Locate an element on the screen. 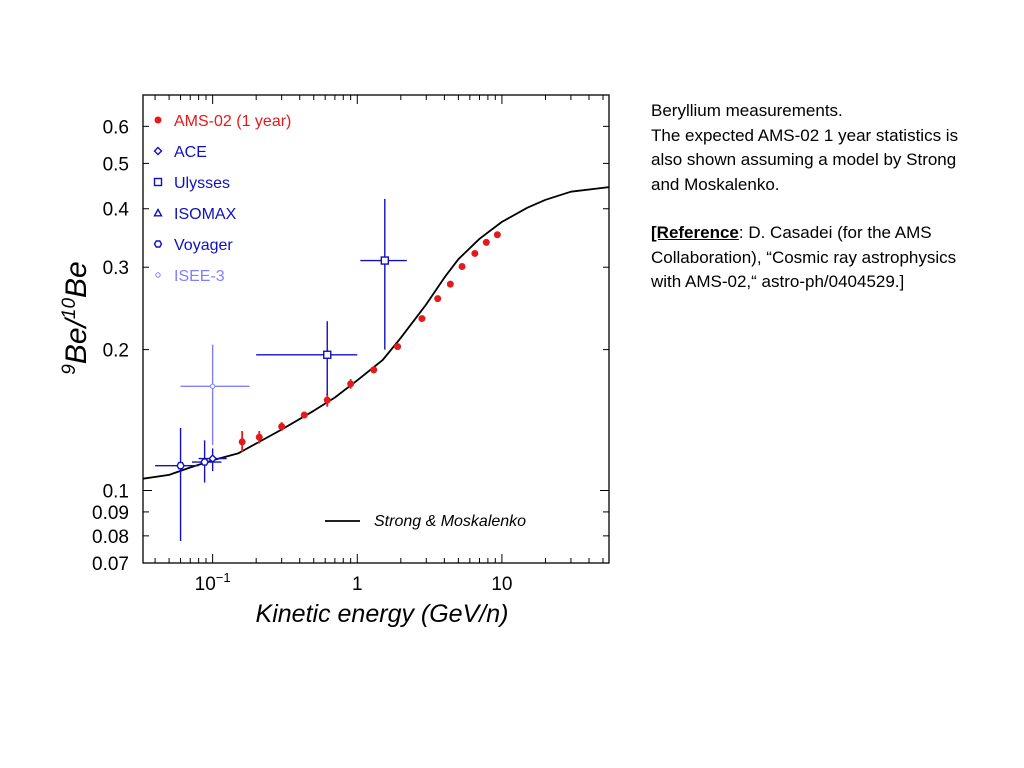 Image resolution: width=1024 pixels, height=768 pixels. description-title: Beryllium measurements. is located at coordinates (747, 110).